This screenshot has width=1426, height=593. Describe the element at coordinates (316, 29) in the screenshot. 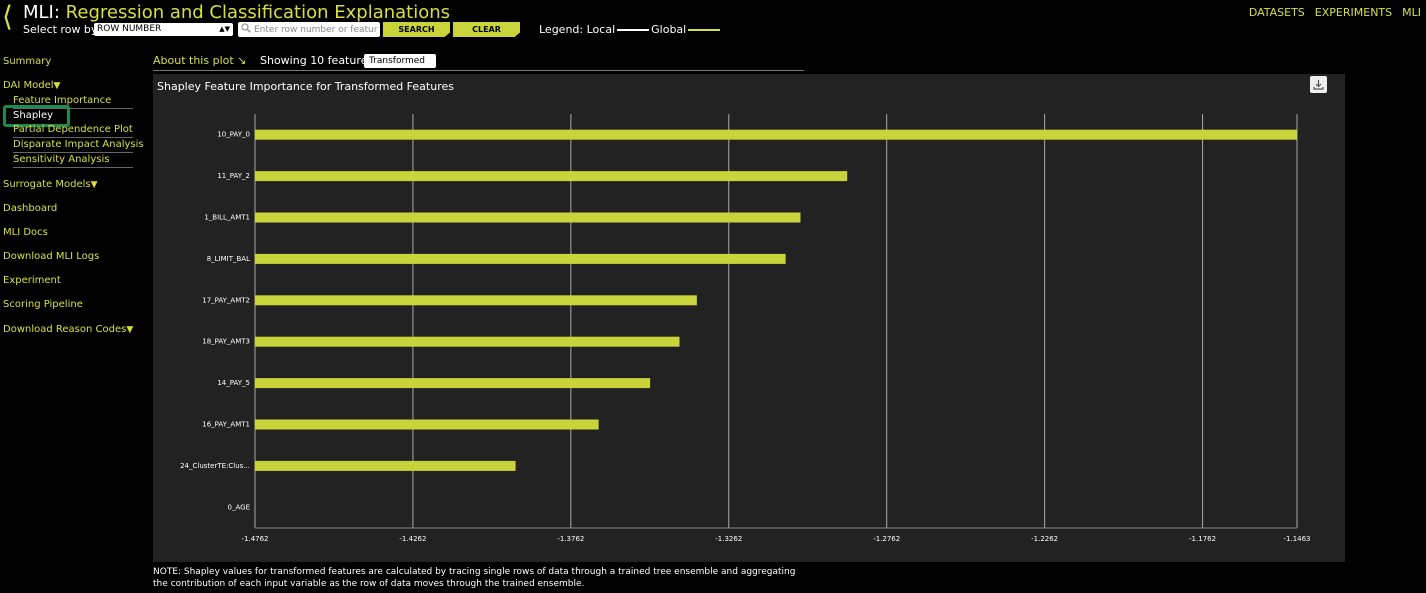

I see `search-input` at that location.